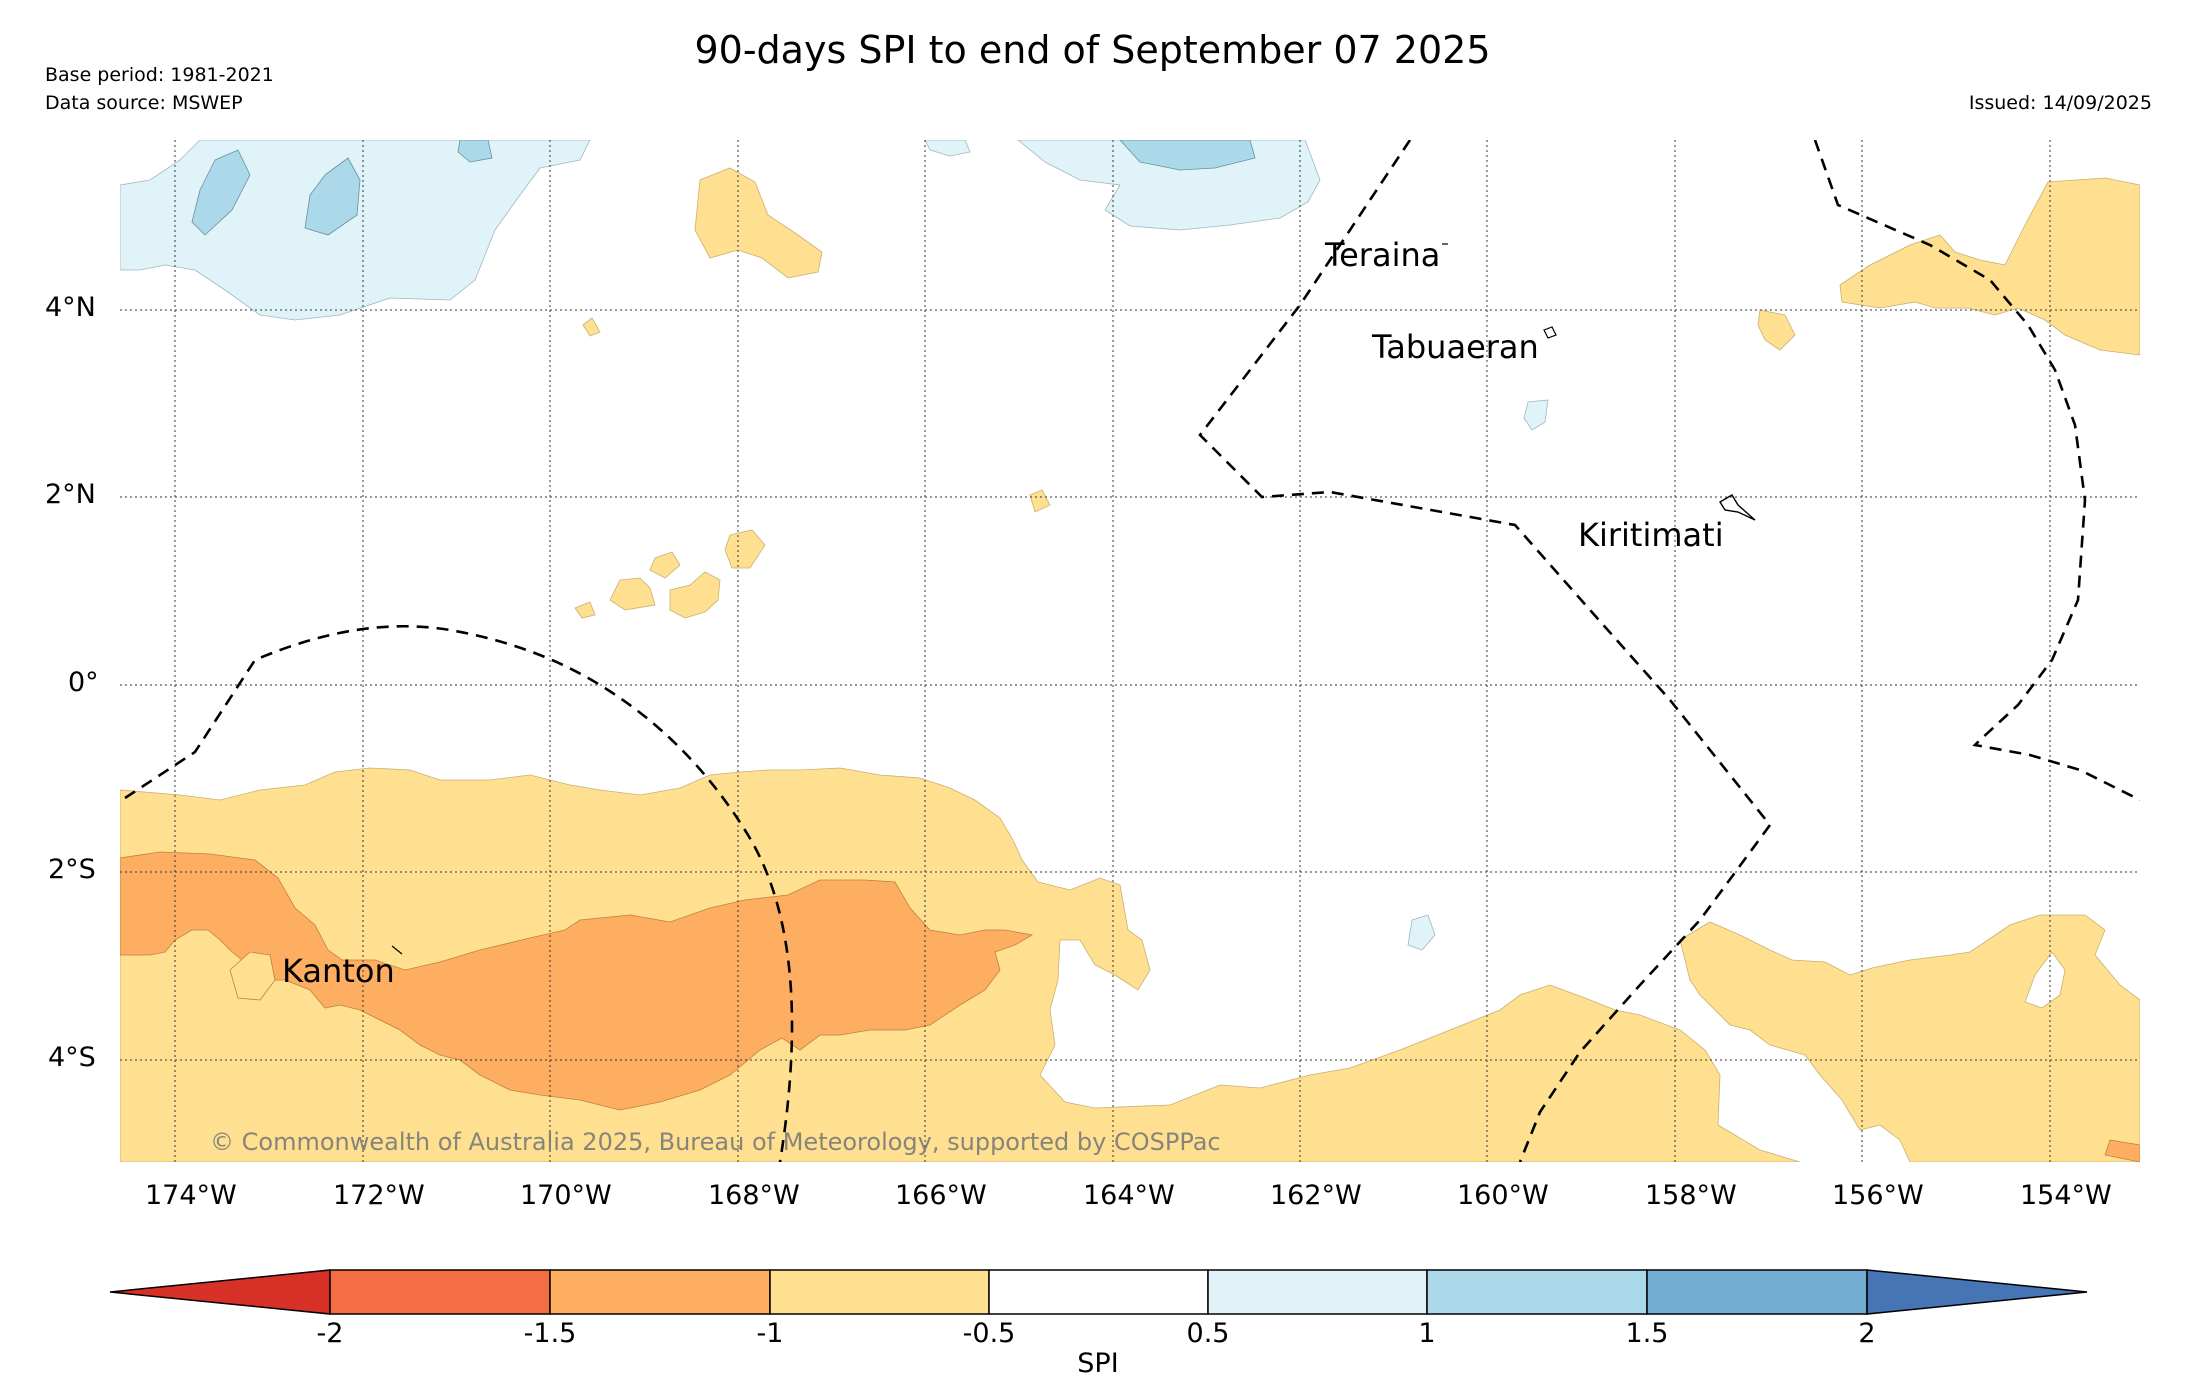  I want to click on lon-tick-label: 160°W, so click(1503, 1195).